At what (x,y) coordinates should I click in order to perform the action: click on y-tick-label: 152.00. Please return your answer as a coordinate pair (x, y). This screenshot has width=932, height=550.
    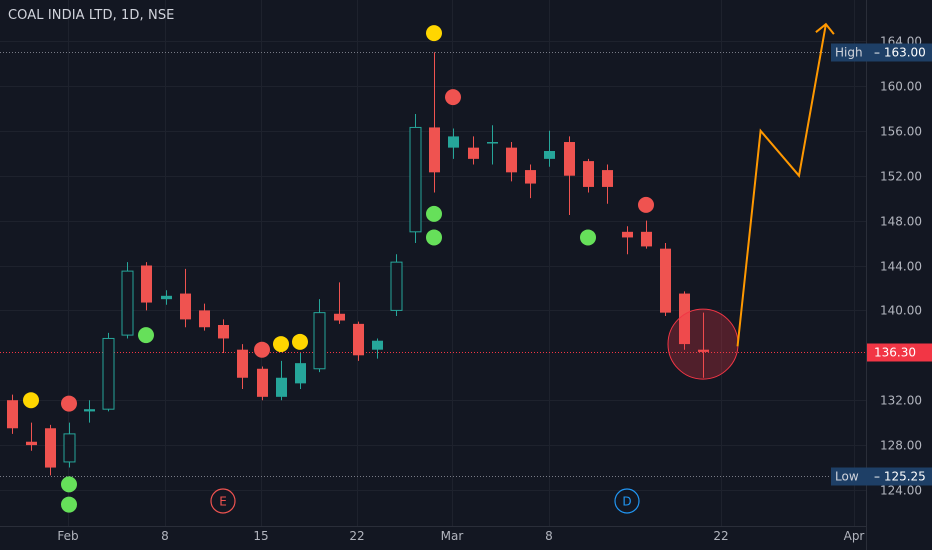
    Looking at the image, I should click on (901, 177).